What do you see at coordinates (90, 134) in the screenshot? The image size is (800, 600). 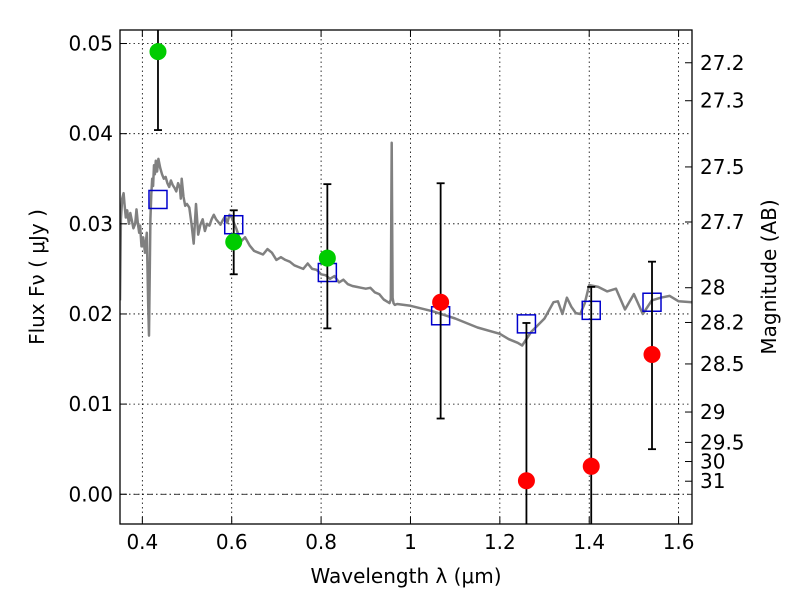 I see `y-tick-label: 0.04` at bounding box center [90, 134].